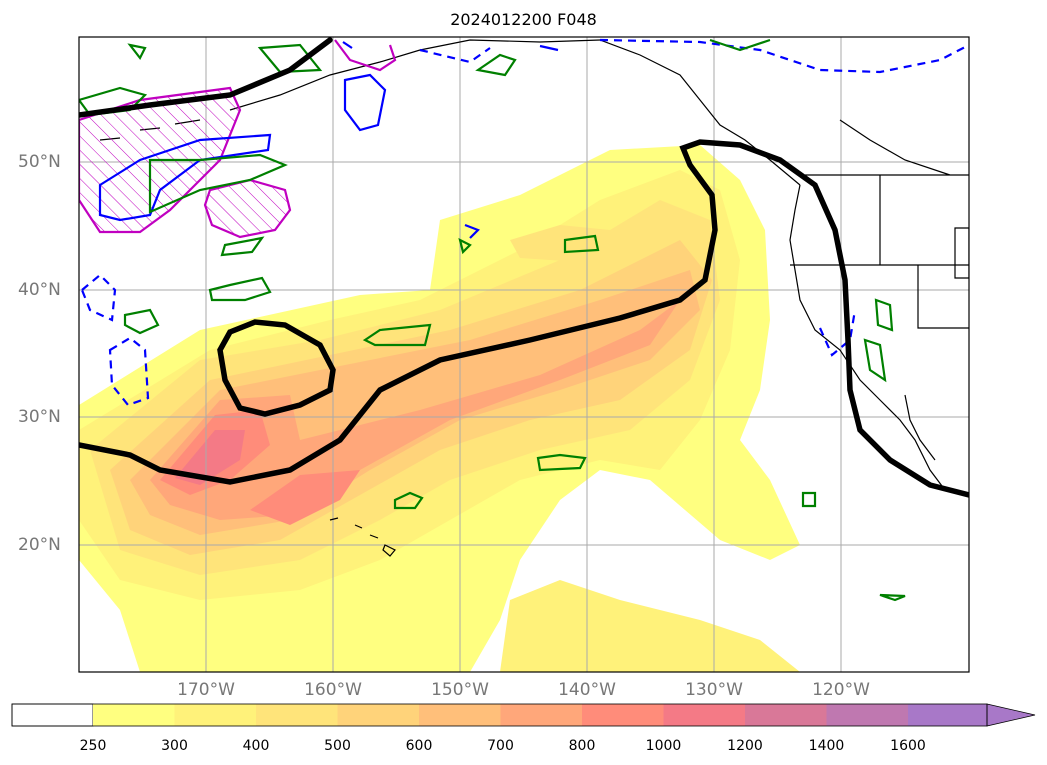  I want to click on colorbar-tick-label: 1000, so click(663, 746).